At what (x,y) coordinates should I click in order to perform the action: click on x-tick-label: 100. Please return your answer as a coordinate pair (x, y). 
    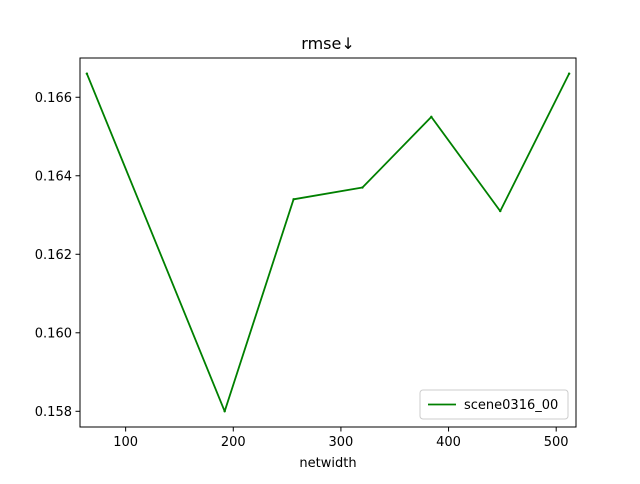
    Looking at the image, I should click on (125, 442).